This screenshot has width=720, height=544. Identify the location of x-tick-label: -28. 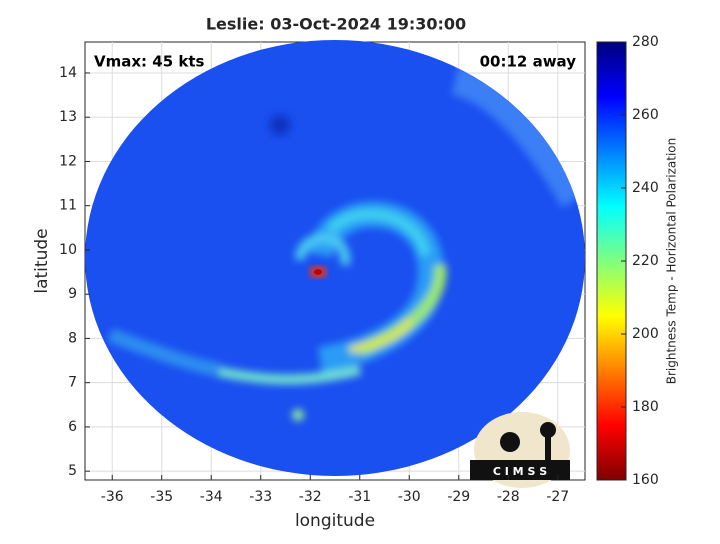
(508, 497).